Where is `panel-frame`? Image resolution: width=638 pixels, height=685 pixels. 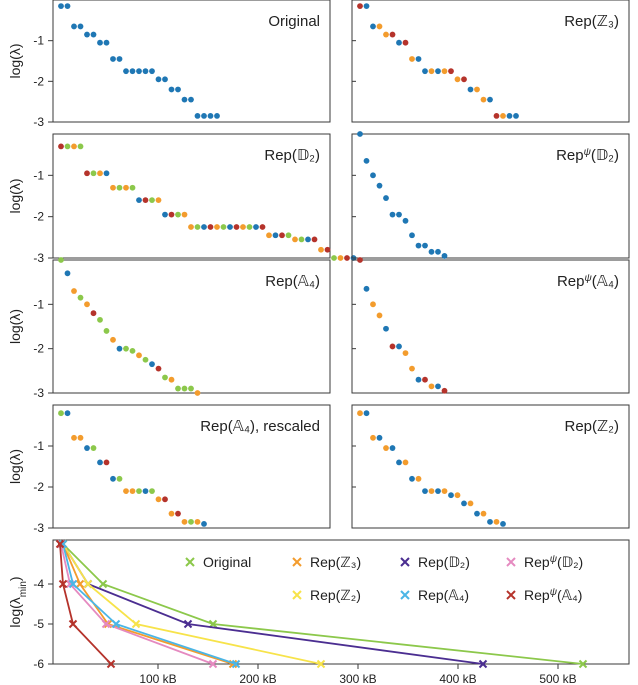
panel-frame is located at coordinates (191, 466).